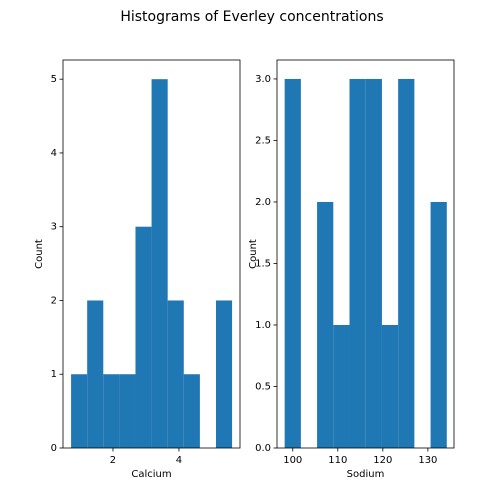 This screenshot has width=504, height=504. What do you see at coordinates (263, 79) in the screenshot?
I see `y-tick-label: 3.0` at bounding box center [263, 79].